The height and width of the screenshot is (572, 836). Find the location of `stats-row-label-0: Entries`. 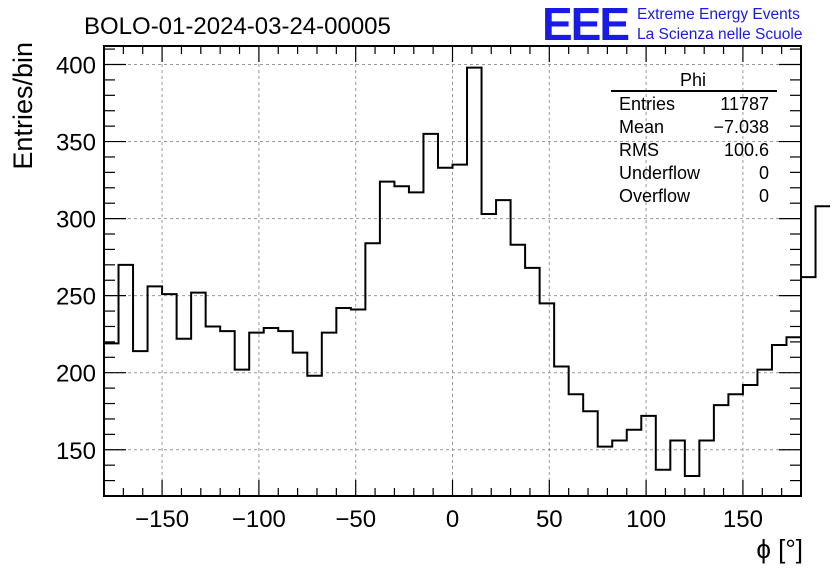

stats-row-label-0: Entries is located at coordinates (647, 104).